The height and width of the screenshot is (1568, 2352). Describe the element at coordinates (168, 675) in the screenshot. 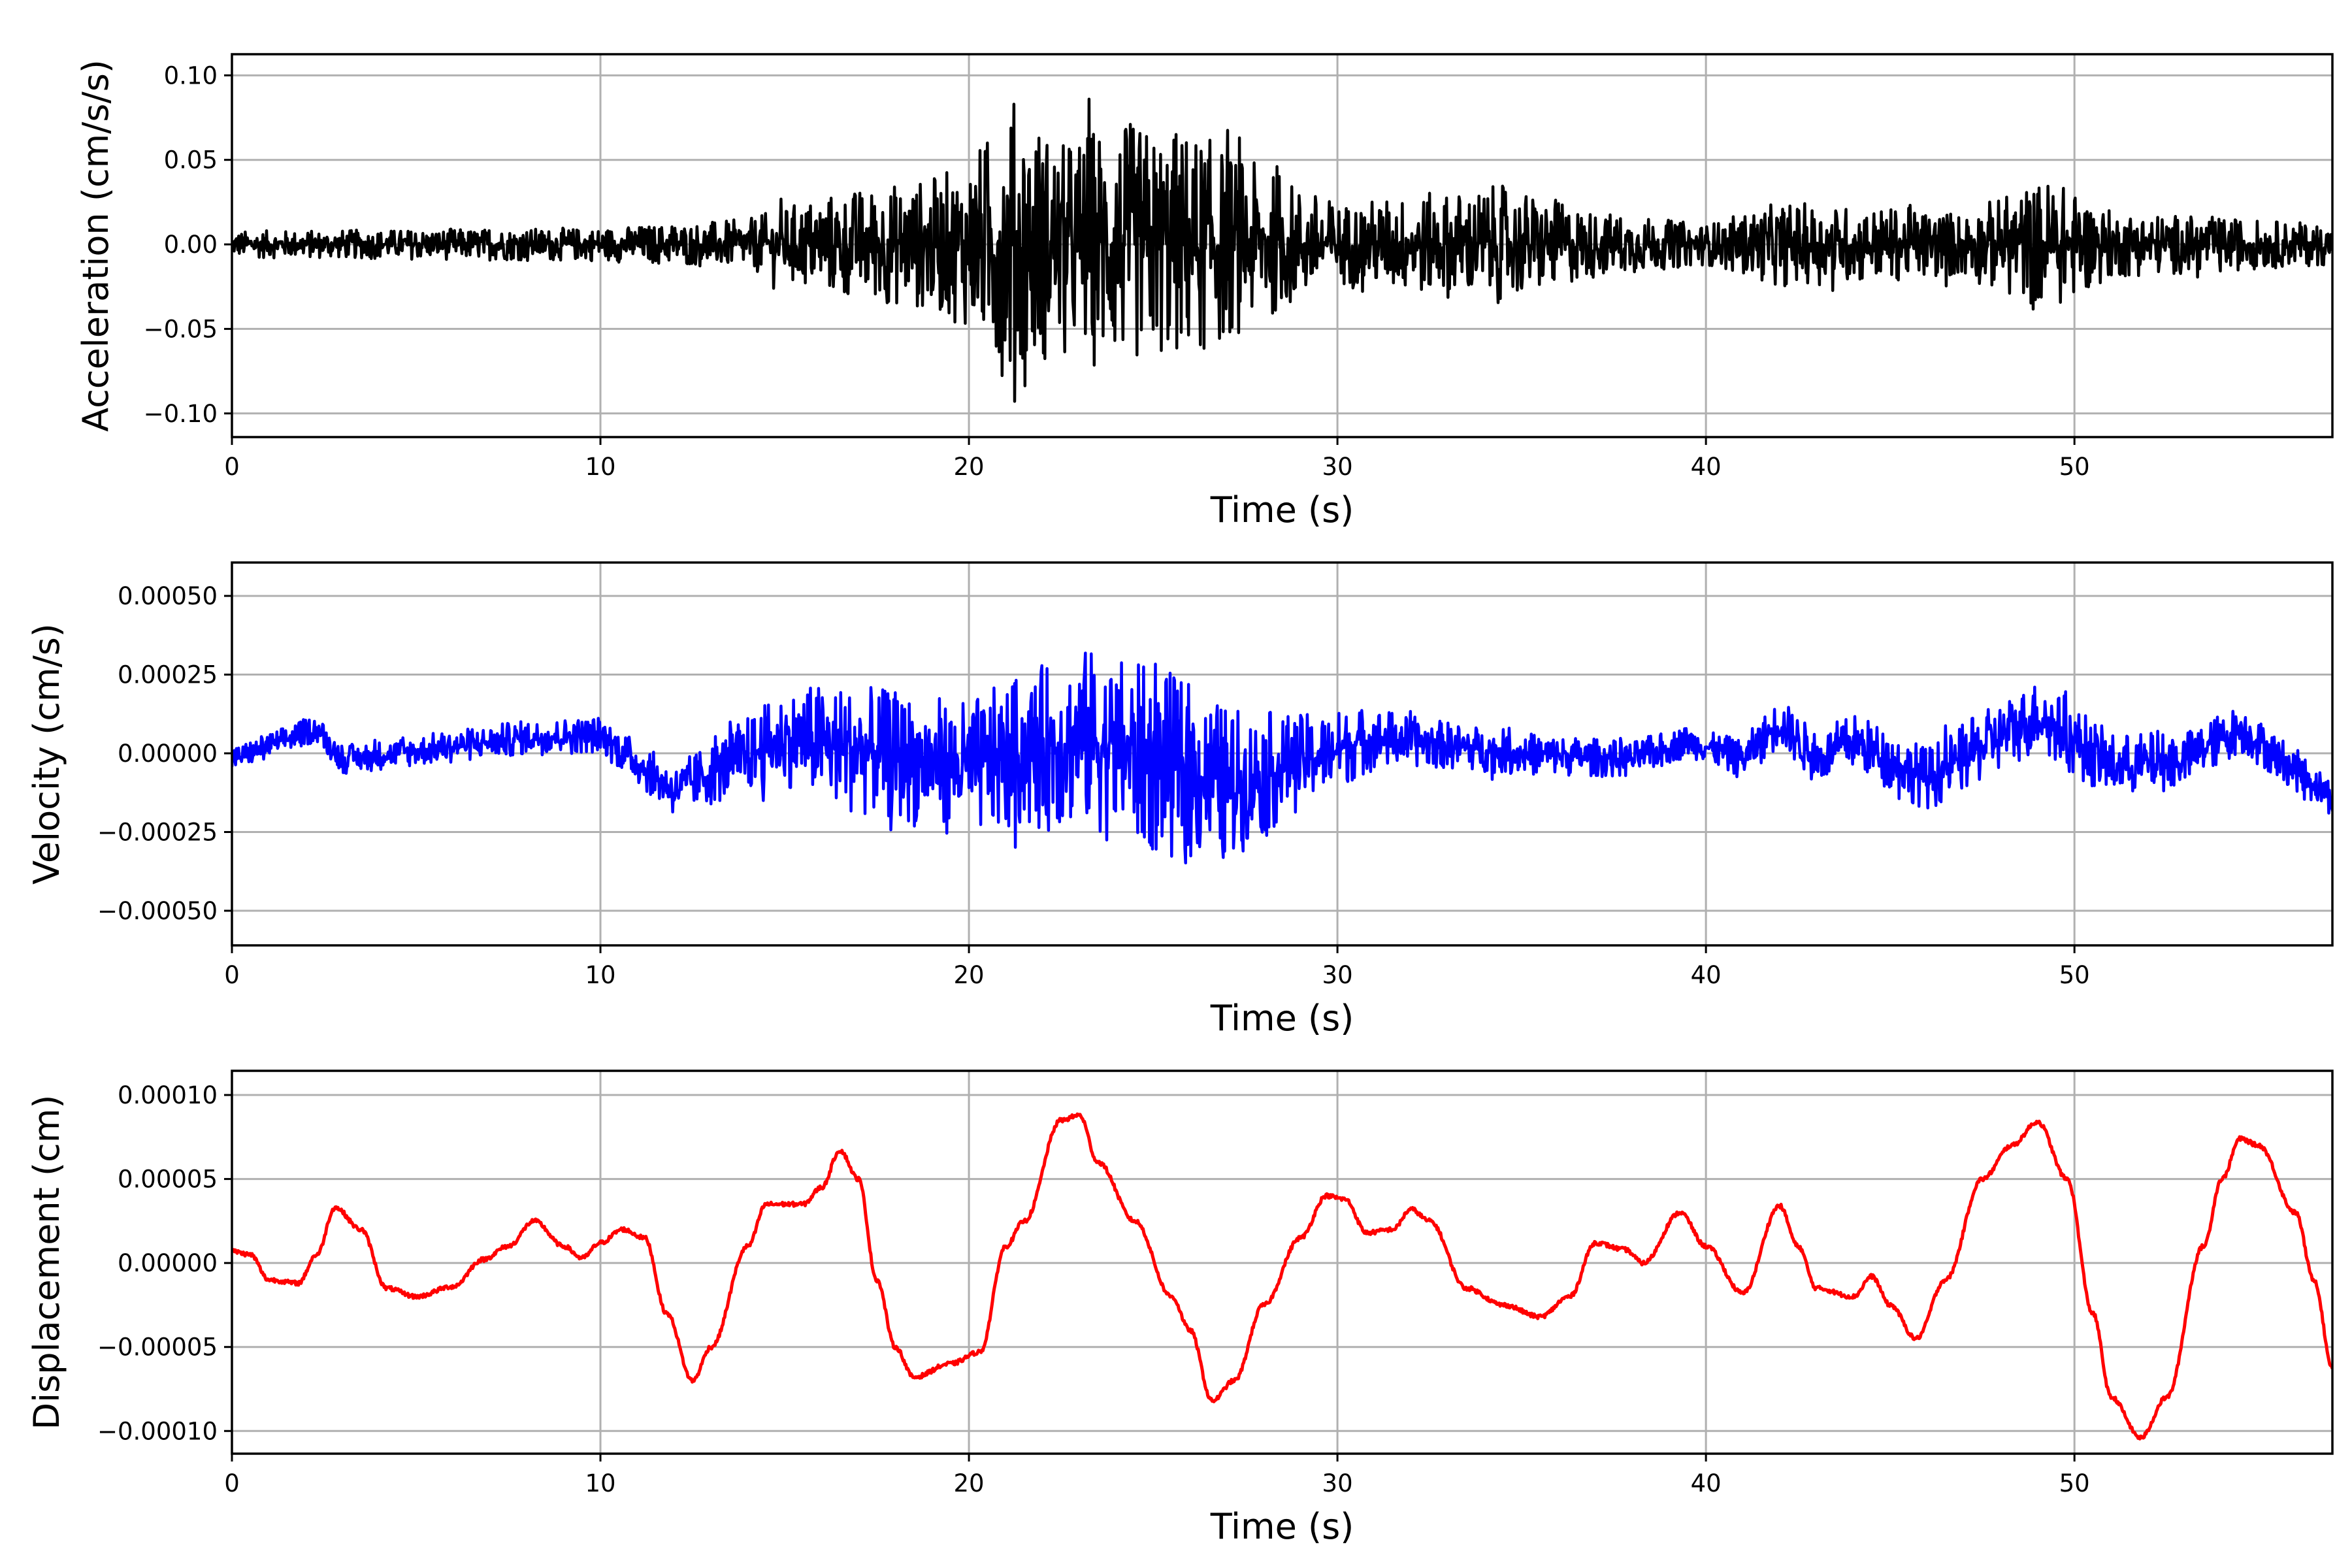

I see `y-tick-label: 0.00025` at that location.